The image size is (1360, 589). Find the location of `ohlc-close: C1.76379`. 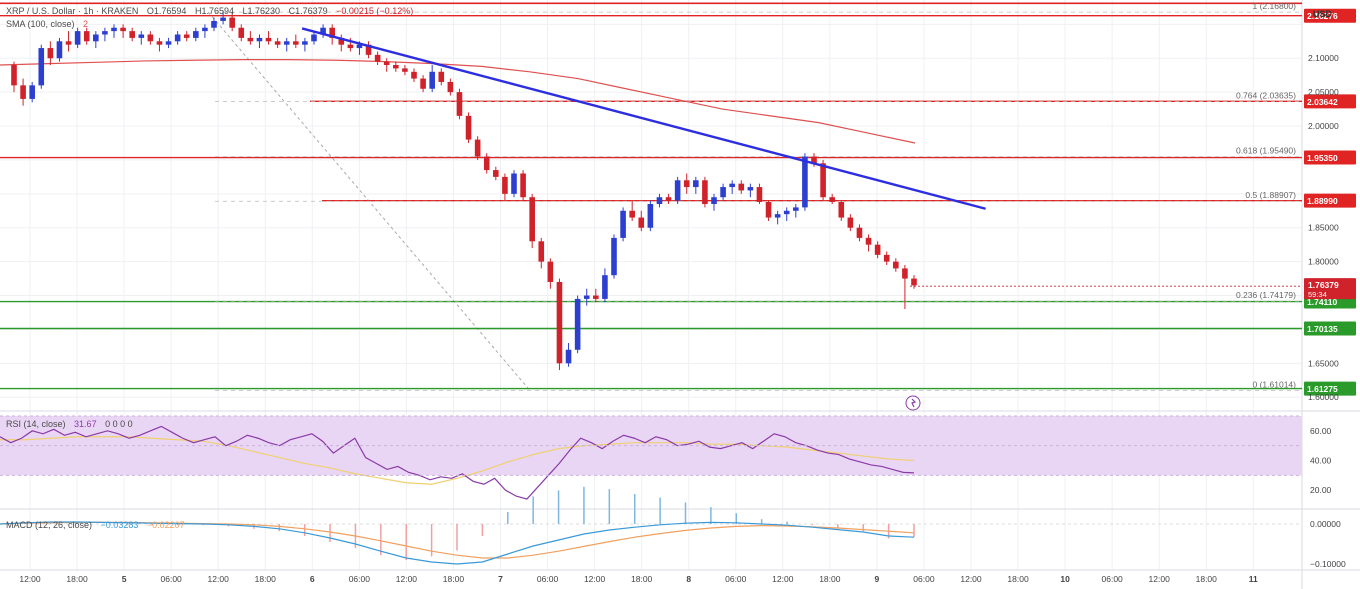

ohlc-close: C1.76379 is located at coordinates (308, 11).